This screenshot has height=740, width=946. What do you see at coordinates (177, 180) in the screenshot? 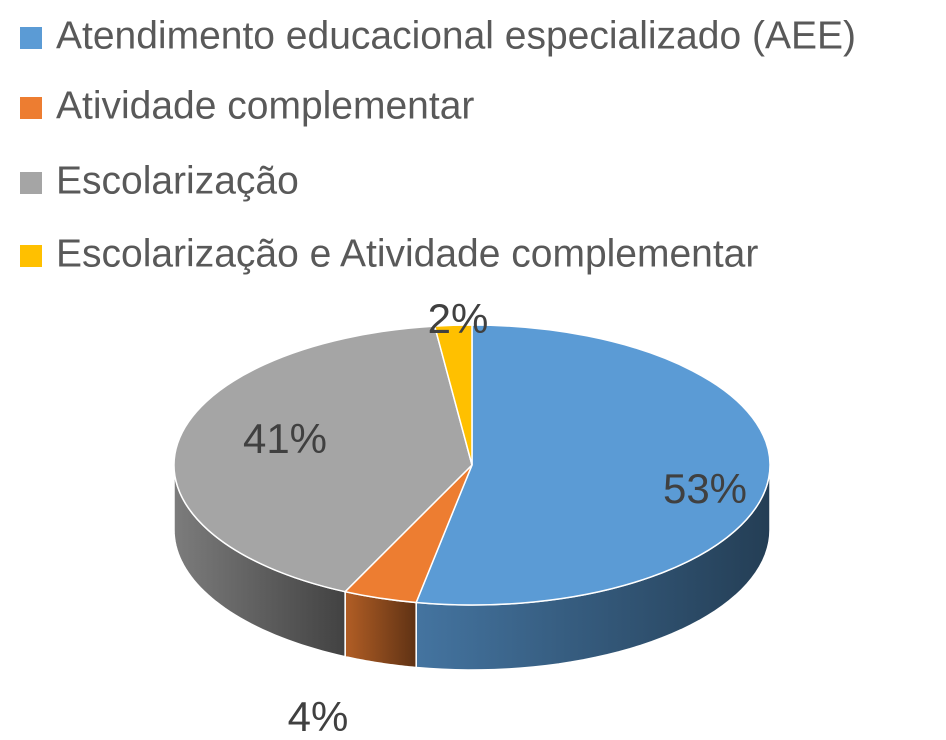
I see `legend-label: Escolarização` at bounding box center [177, 180].